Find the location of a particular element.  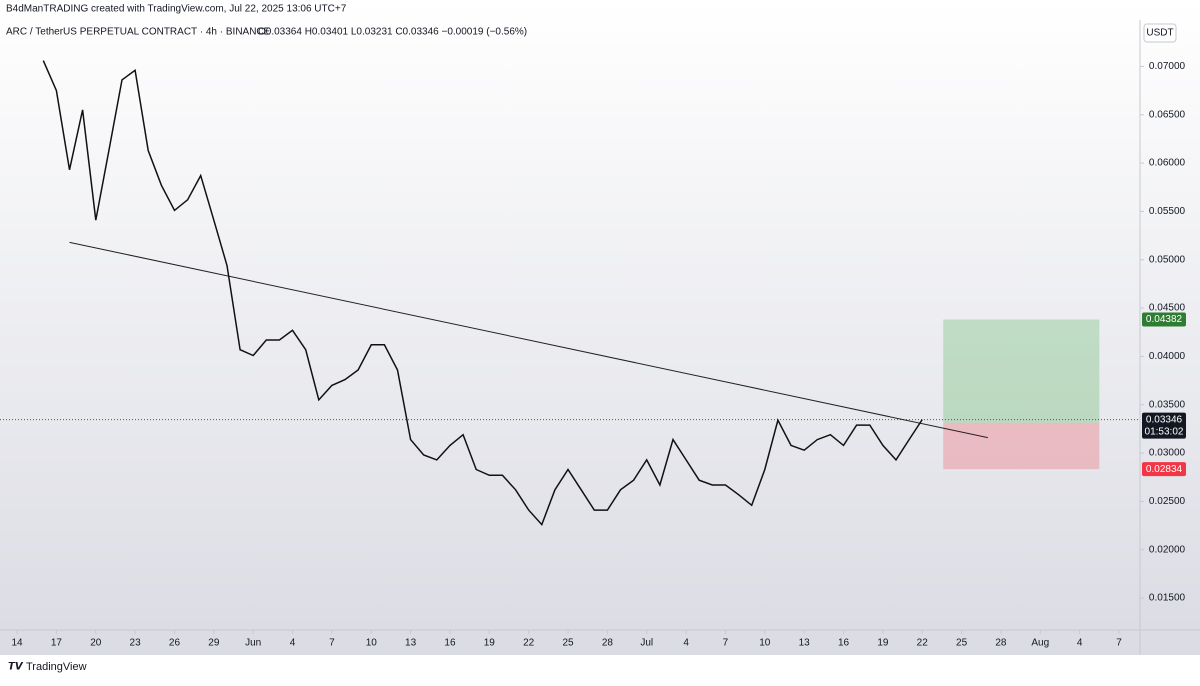

target-label: 0.04382 is located at coordinates (1164, 319).